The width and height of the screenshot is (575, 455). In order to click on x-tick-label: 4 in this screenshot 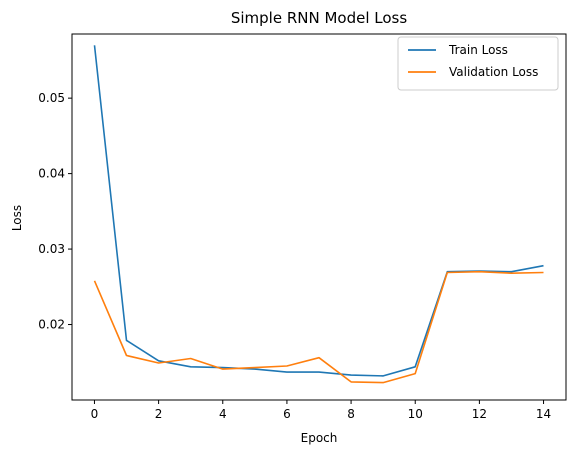, I will do `click(223, 414)`.